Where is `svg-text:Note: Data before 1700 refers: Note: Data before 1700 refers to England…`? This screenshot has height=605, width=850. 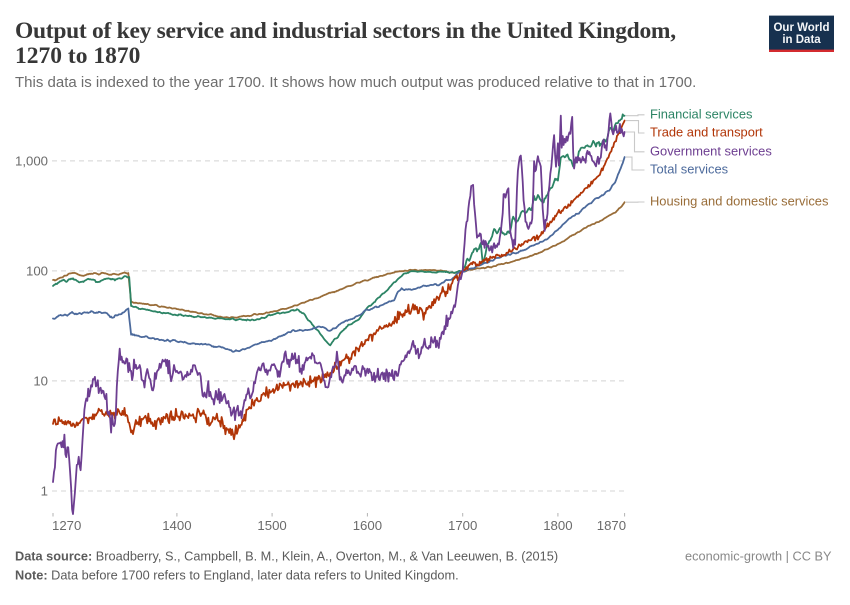 svg-text:Note: Data before 1700 refers: Note: Data before 1700 refers to England… is located at coordinates (237, 574).